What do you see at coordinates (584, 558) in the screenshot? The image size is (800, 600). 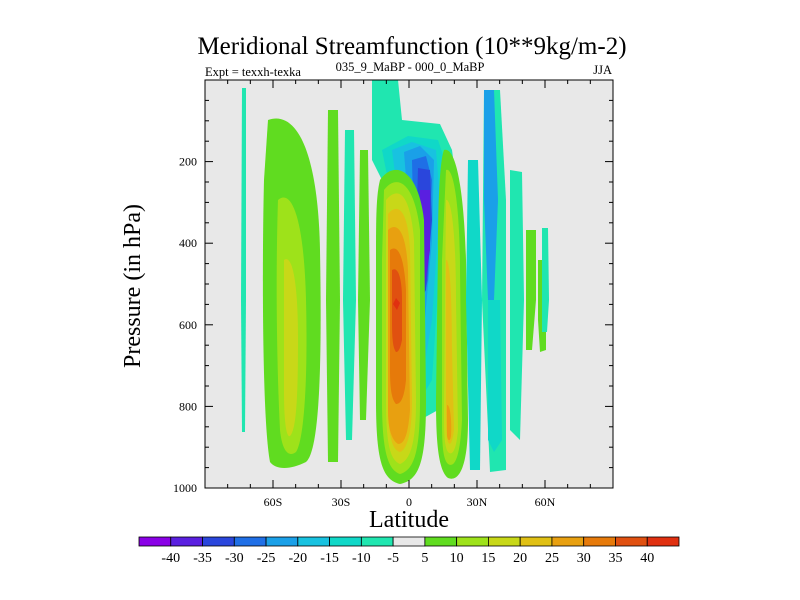 I see `colorbar-label: 30` at bounding box center [584, 558].